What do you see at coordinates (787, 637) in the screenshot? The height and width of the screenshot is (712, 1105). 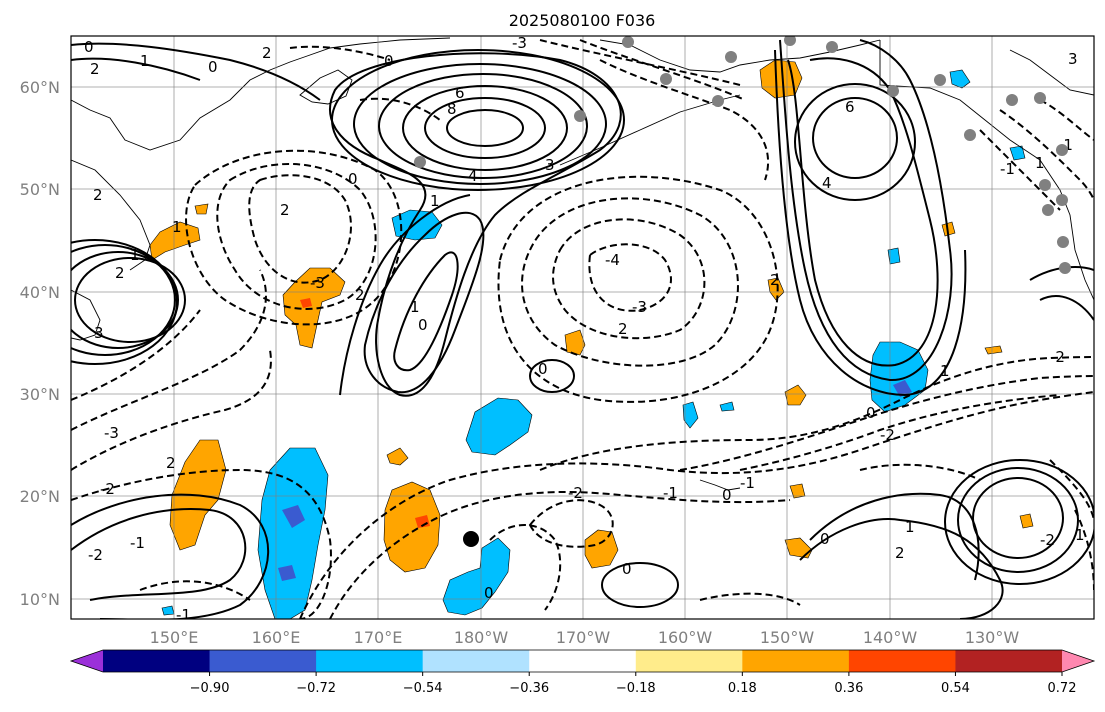 I see `lon-label: 150°W` at bounding box center [787, 637].